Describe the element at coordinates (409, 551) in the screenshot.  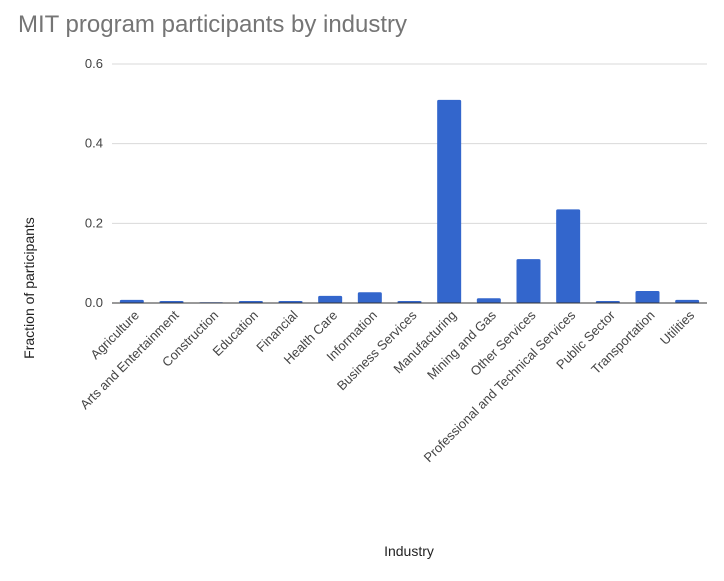
I see `x-axis-title: Industry` at that location.